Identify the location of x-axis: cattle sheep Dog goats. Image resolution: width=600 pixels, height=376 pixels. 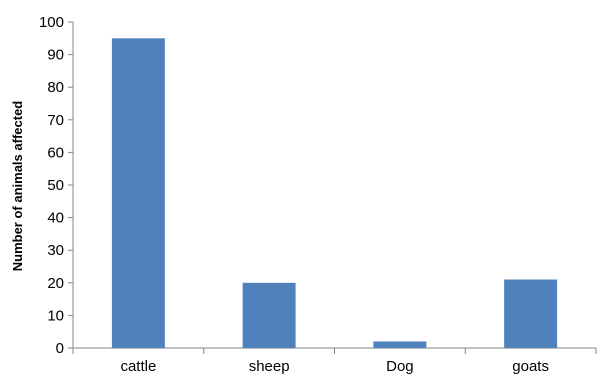
(334, 361).